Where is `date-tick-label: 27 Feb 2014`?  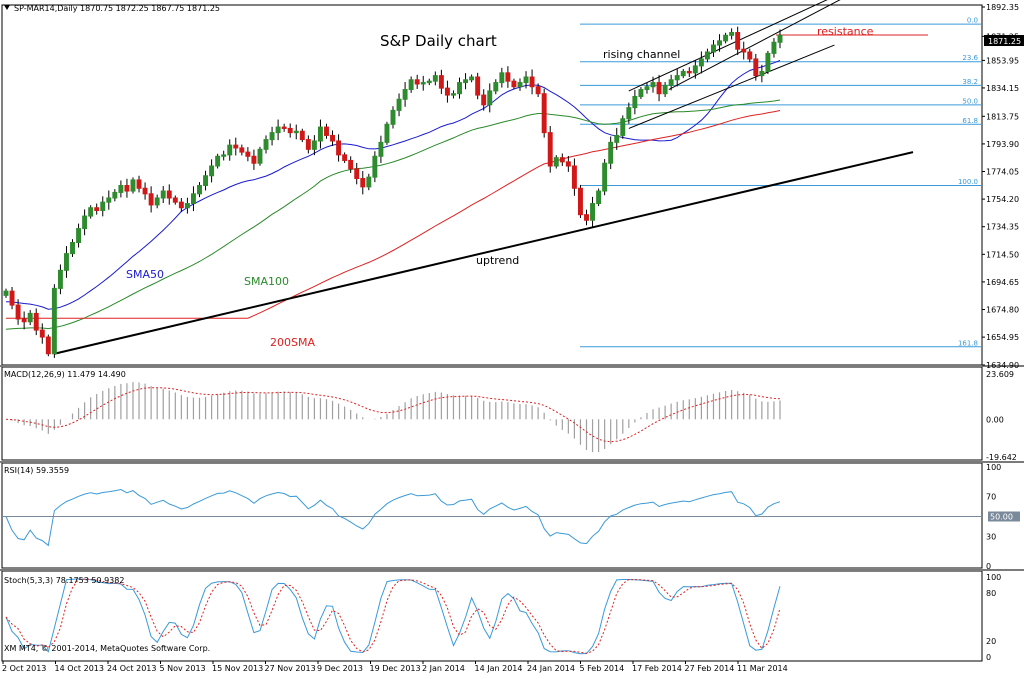 date-tick-label: 27 Feb 2014 is located at coordinates (710, 668).